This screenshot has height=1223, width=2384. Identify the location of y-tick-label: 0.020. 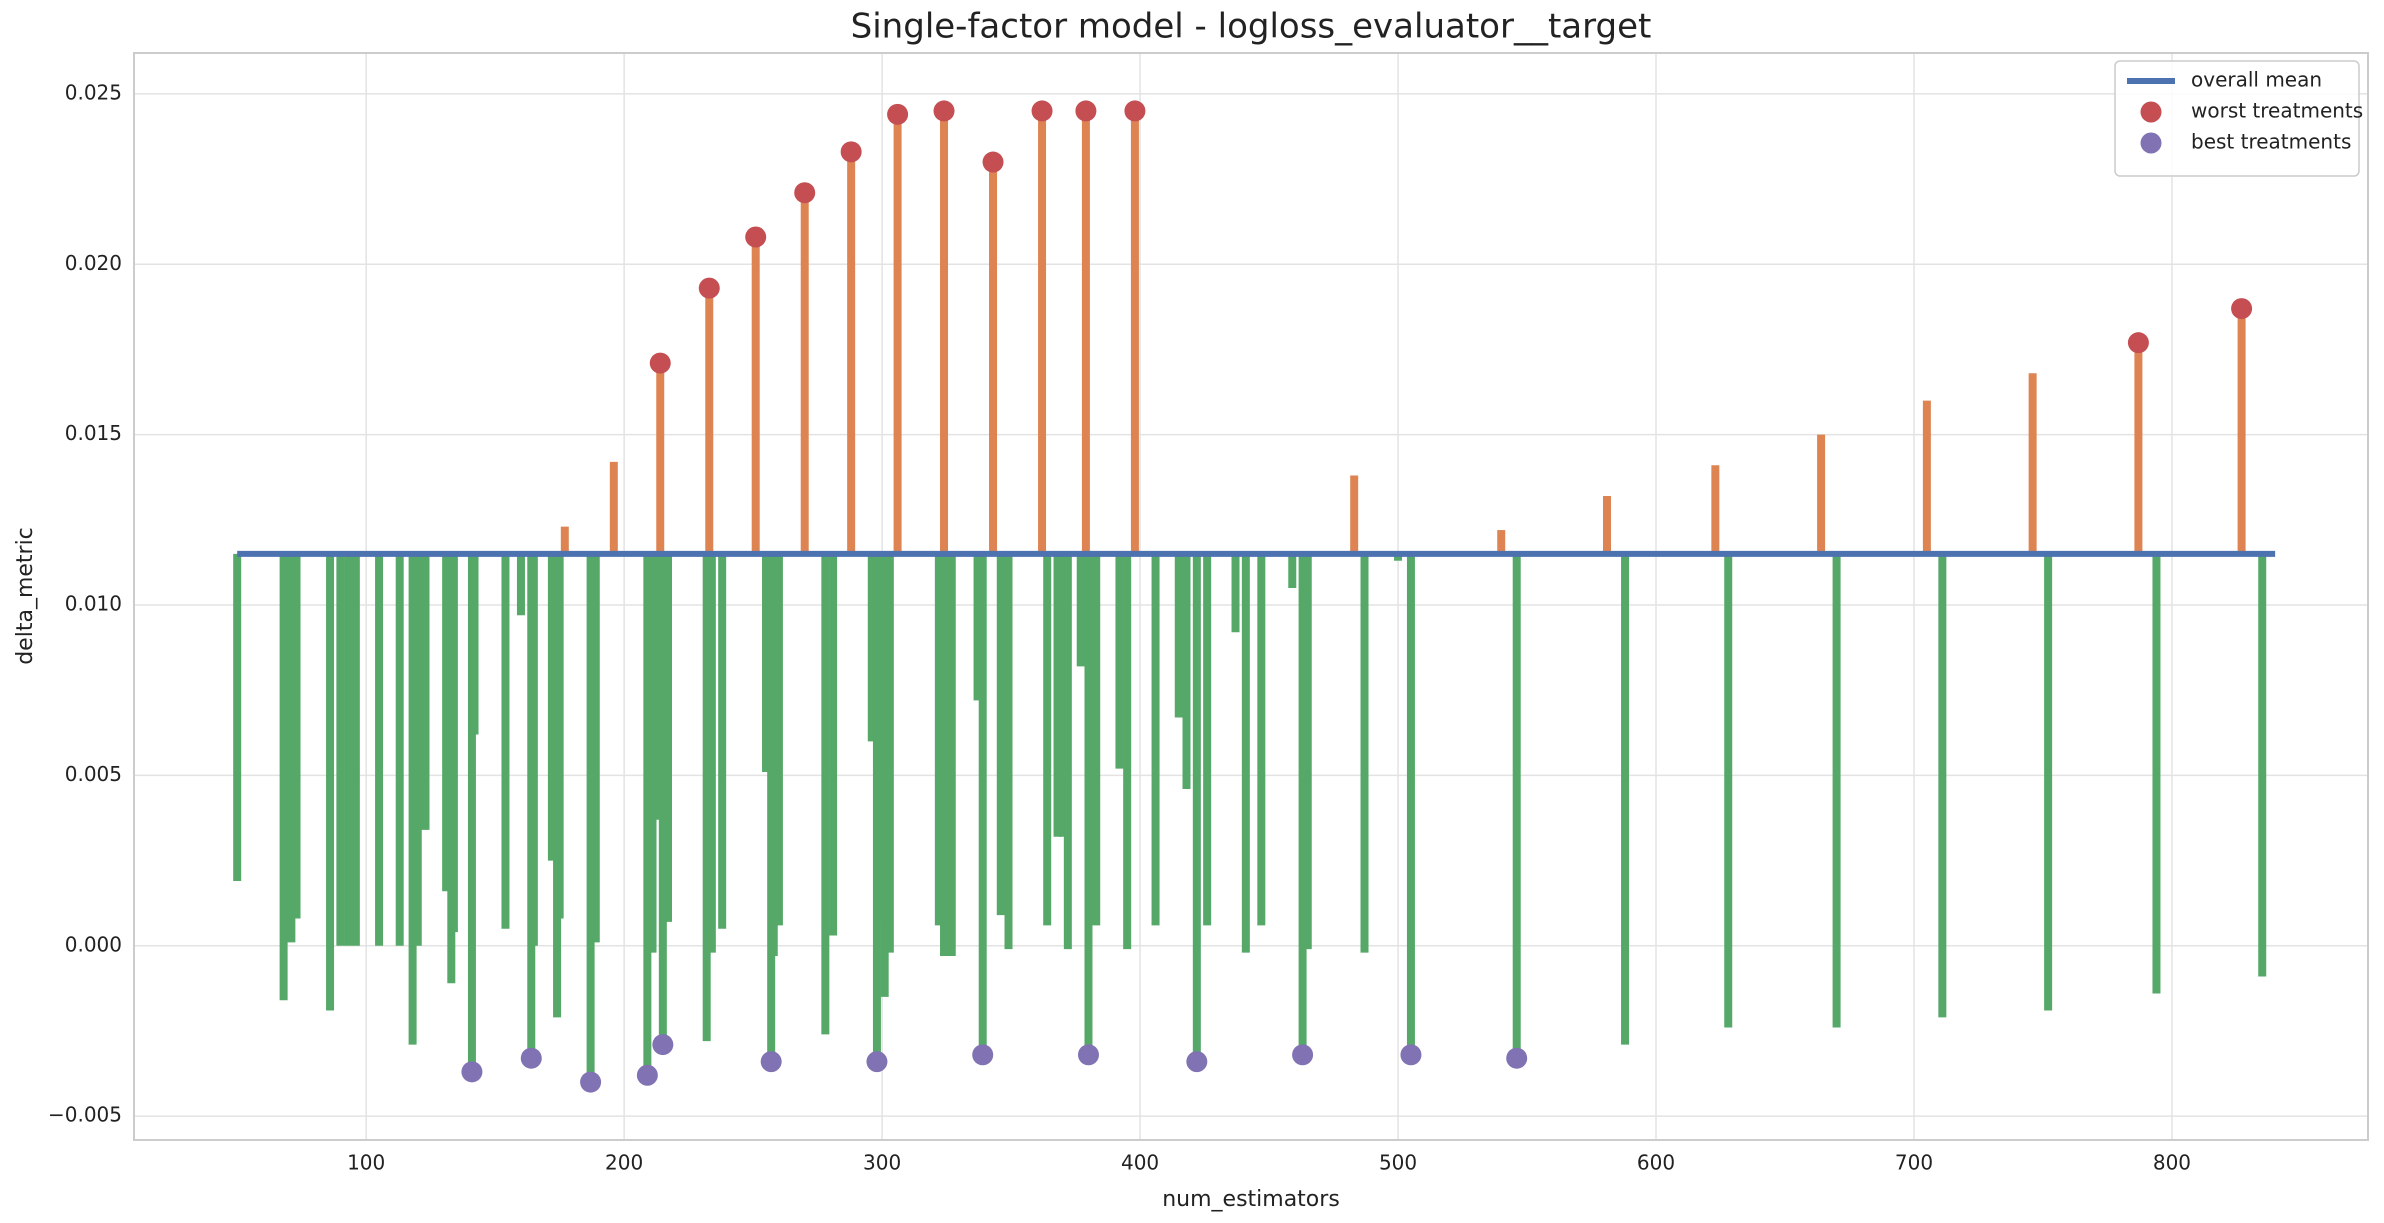
(93, 263).